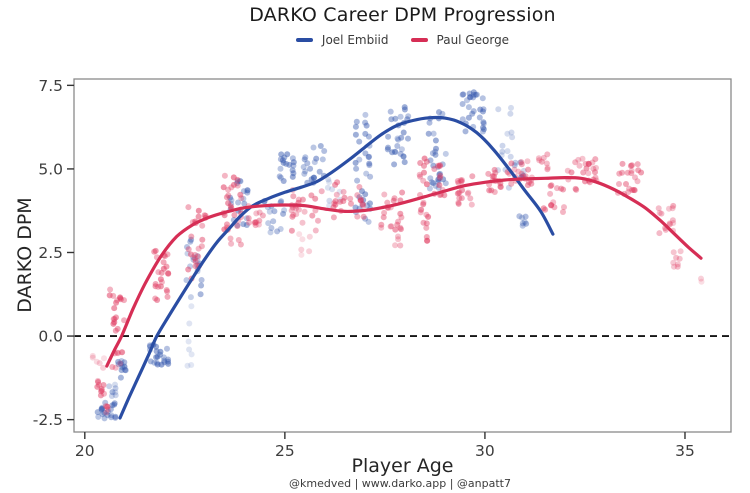 This screenshot has width=750, height=493. I want to click on legend-line-swatch-red-icon, so click(419, 40).